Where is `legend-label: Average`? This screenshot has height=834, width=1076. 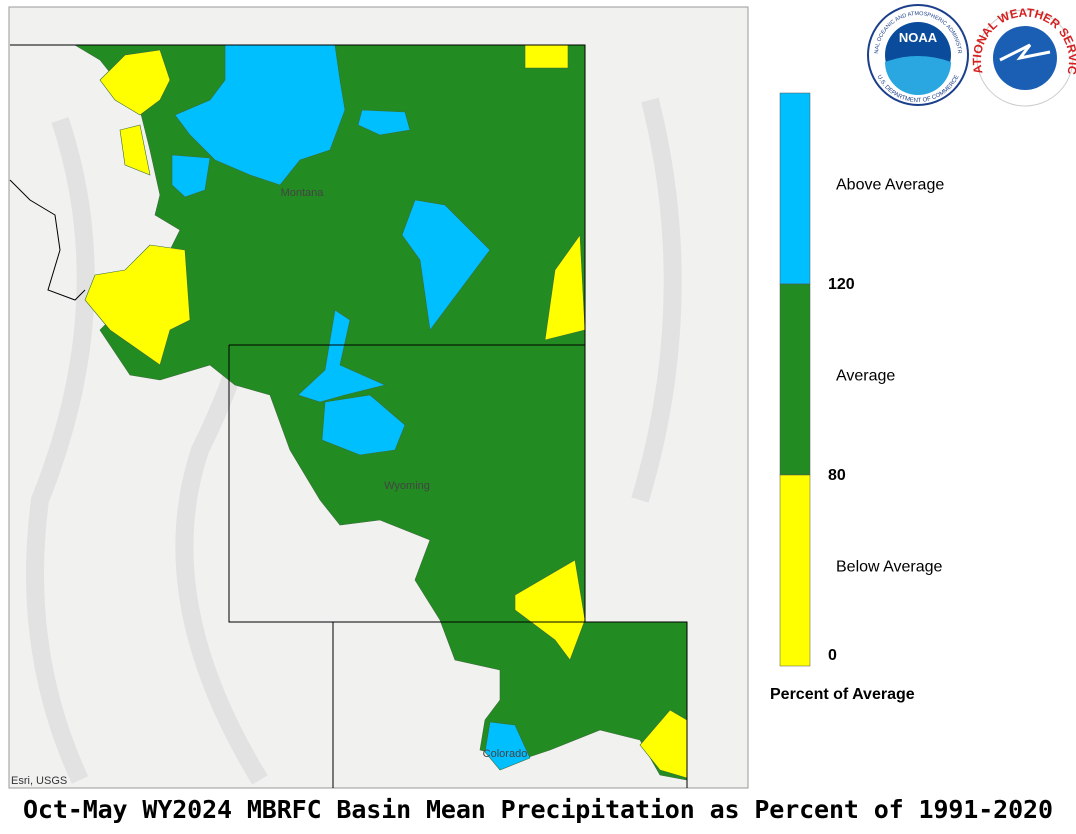 legend-label: Average is located at coordinates (865, 376).